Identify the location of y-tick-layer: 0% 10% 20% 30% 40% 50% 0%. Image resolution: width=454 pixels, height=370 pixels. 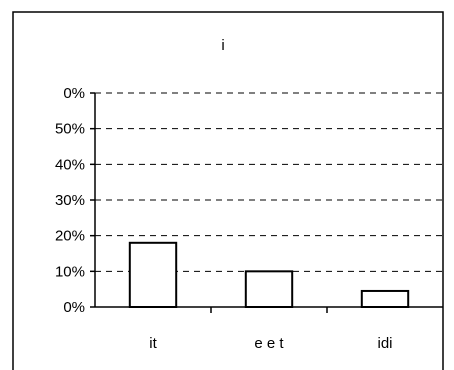
(75, 200).